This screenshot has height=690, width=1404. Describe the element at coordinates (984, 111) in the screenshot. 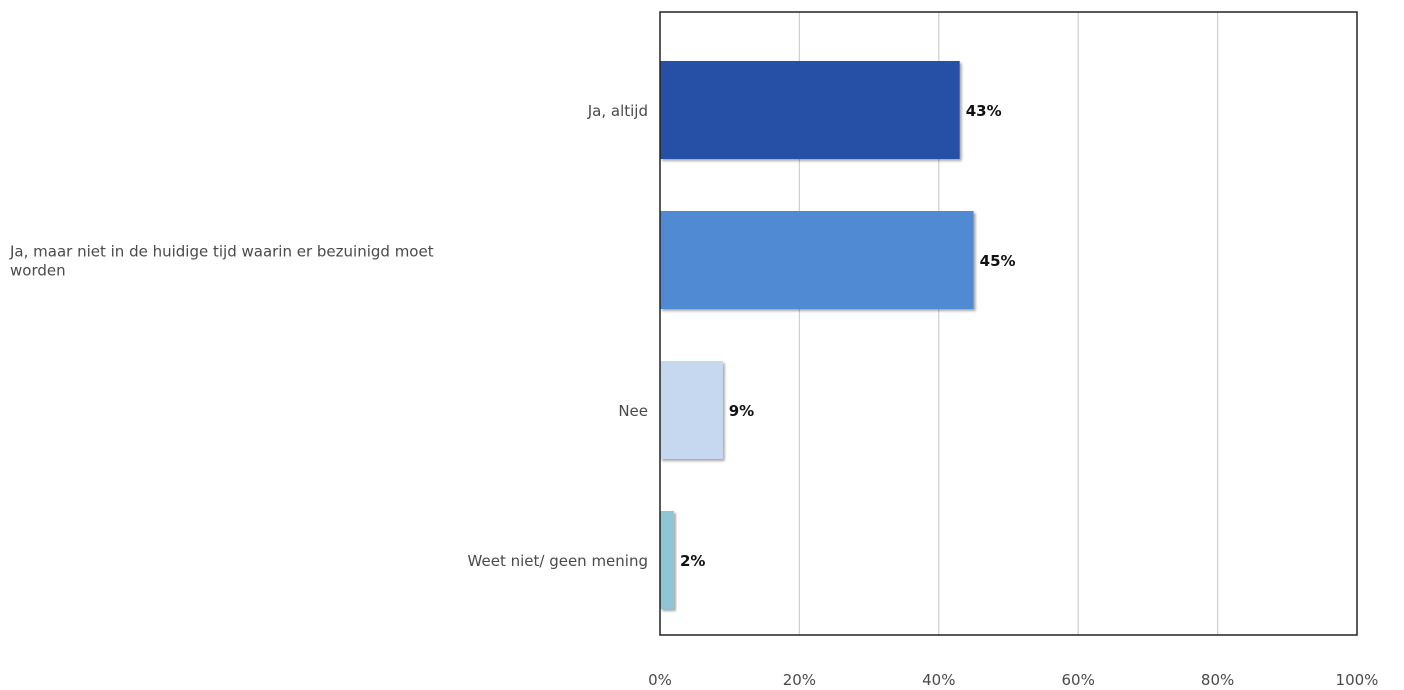

I see `data-label-0: 43%` at that location.